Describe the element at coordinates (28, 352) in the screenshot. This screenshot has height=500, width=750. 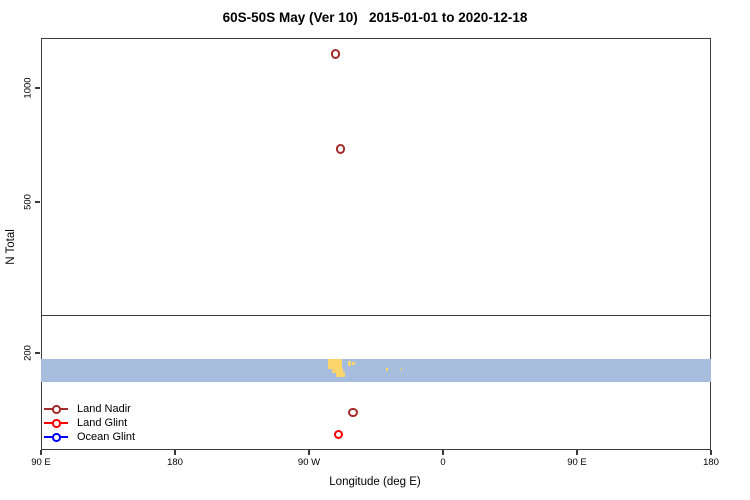
I see `y-tick-label: 200` at that location.